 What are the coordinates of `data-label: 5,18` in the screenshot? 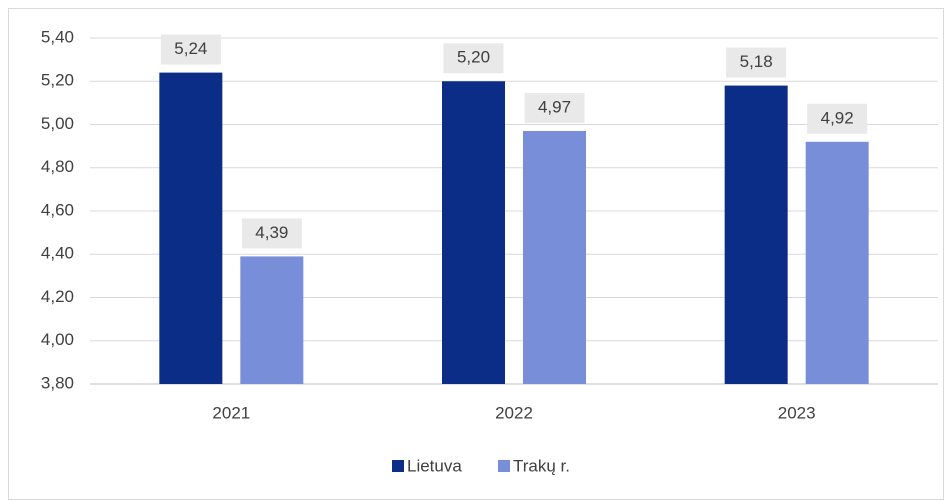 It's located at (756, 61).